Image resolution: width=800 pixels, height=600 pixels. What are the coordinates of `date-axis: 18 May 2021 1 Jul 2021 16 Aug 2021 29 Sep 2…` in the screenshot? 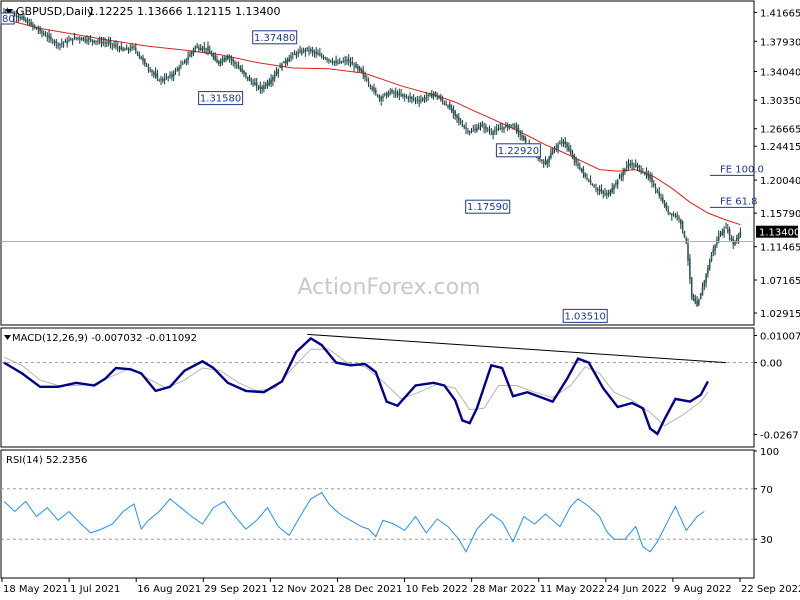 It's located at (400, 586).